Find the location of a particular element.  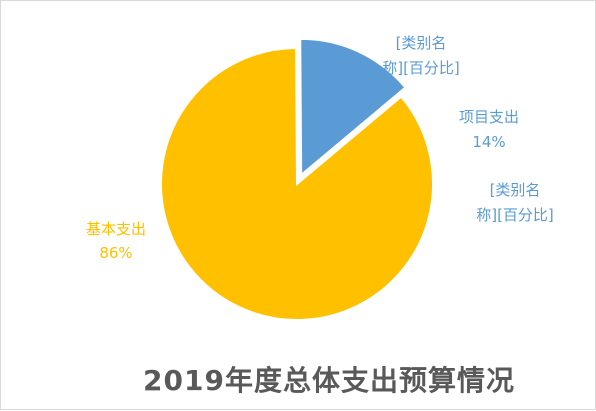

slice-project-expenditure is located at coordinates (353, 107).